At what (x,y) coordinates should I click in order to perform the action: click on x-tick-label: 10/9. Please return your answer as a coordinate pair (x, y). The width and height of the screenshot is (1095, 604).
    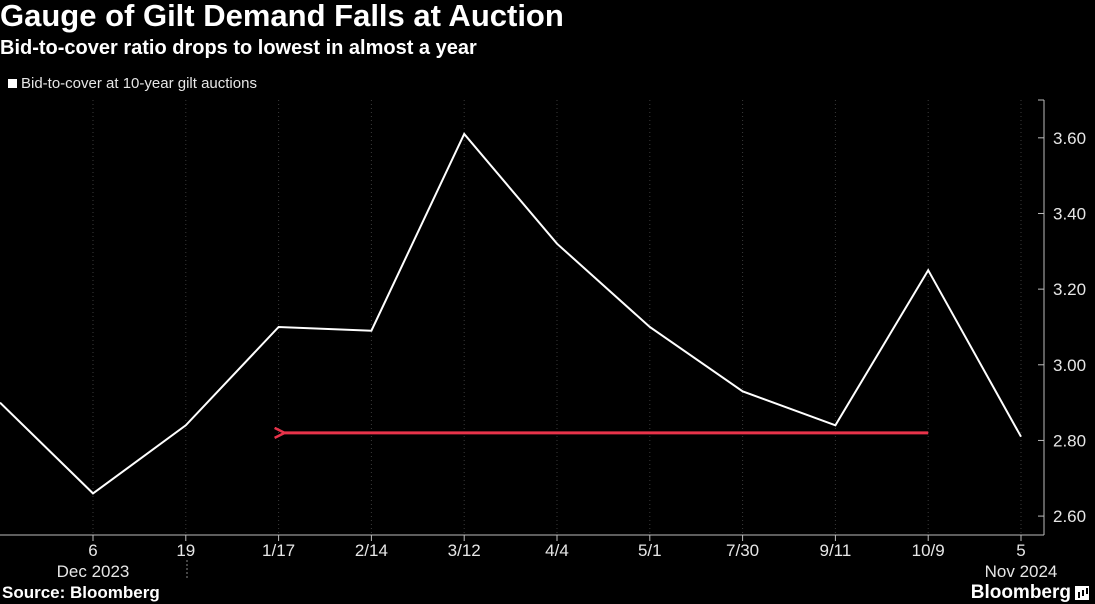
    Looking at the image, I should click on (928, 550).